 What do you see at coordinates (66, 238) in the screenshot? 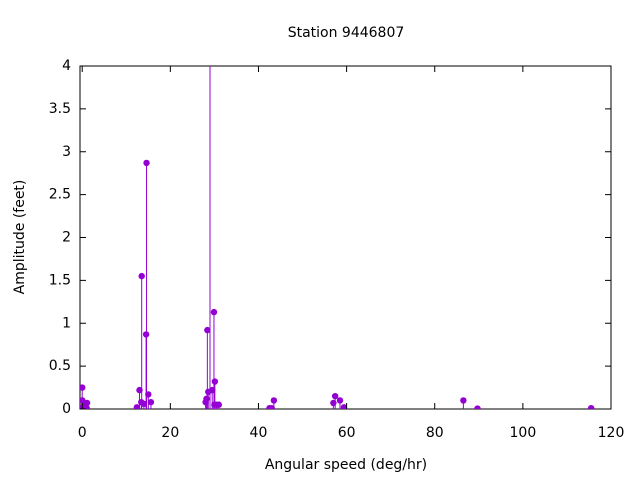
I see `y-tick-label: 2` at bounding box center [66, 238].